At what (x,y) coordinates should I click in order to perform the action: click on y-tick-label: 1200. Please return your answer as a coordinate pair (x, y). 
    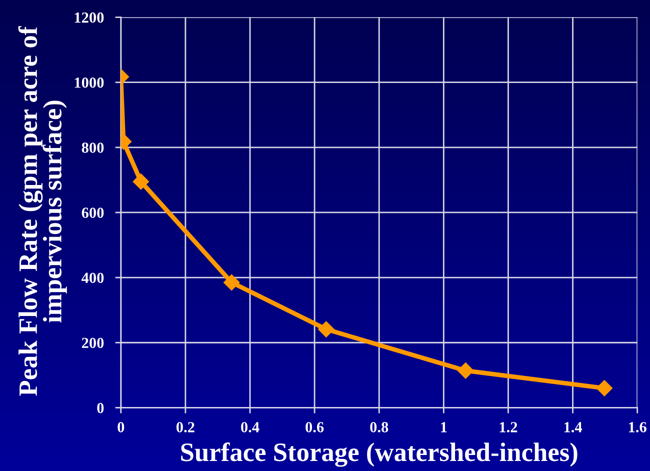
    Looking at the image, I should click on (89, 17).